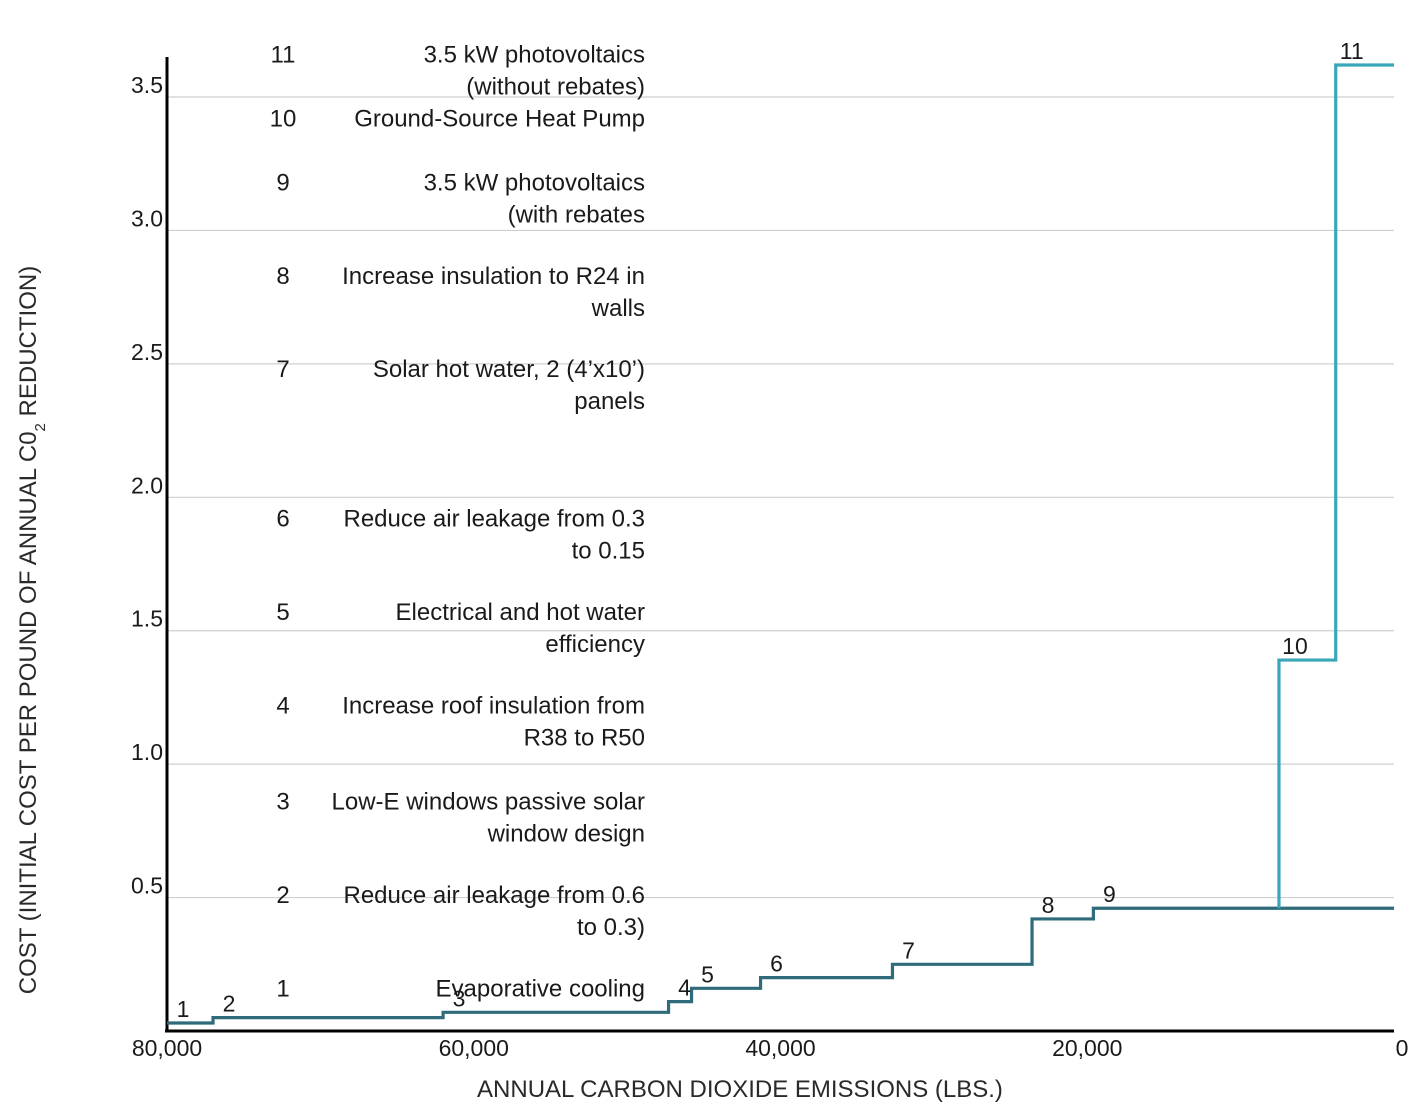 The height and width of the screenshot is (1110, 1412). What do you see at coordinates (566, 834) in the screenshot?
I see `legend-text-line: window design` at bounding box center [566, 834].